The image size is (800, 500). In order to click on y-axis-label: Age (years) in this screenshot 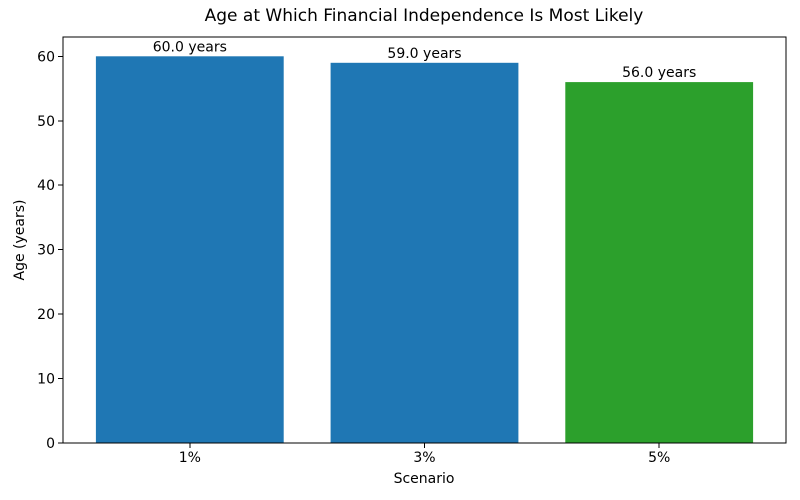, I will do `click(20, 240)`.